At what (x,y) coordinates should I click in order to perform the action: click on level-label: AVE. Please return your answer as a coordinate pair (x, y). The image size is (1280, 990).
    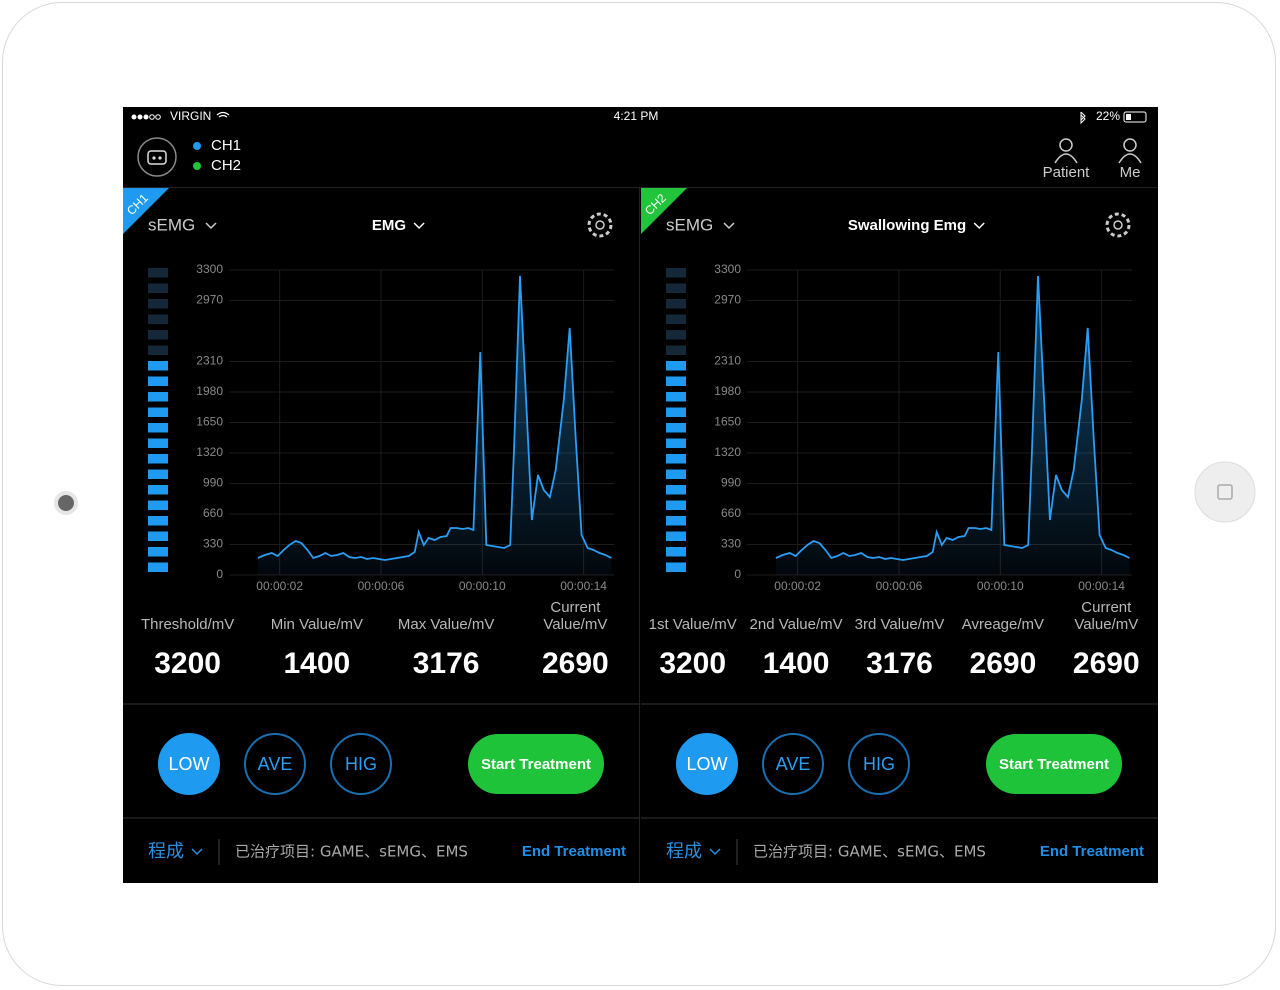
    Looking at the image, I should click on (275, 764).